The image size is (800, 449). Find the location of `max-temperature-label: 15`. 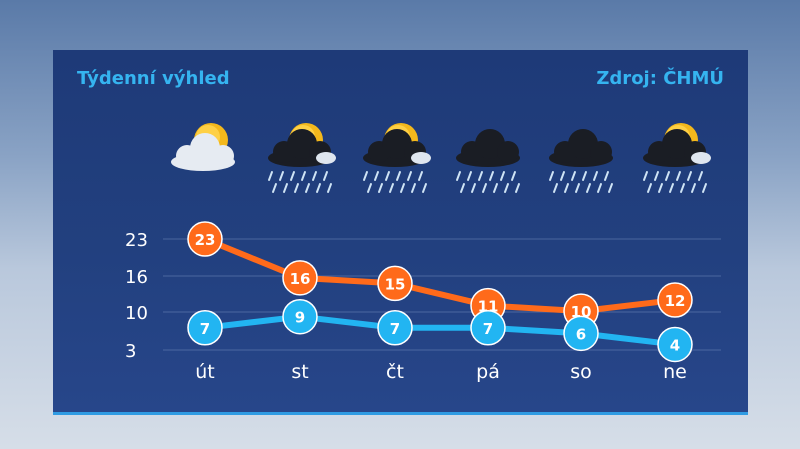

max-temperature-label: 15 is located at coordinates (395, 284).